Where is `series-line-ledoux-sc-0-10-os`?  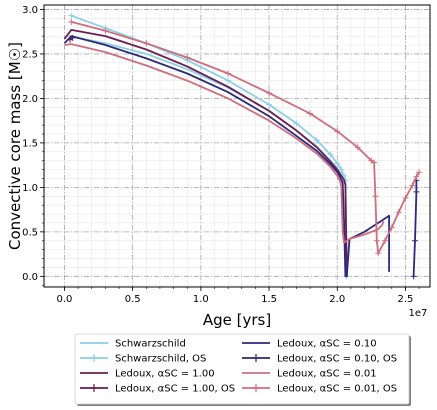
series-line-ledoux-sc-0-10-os is located at coordinates (415, 228).